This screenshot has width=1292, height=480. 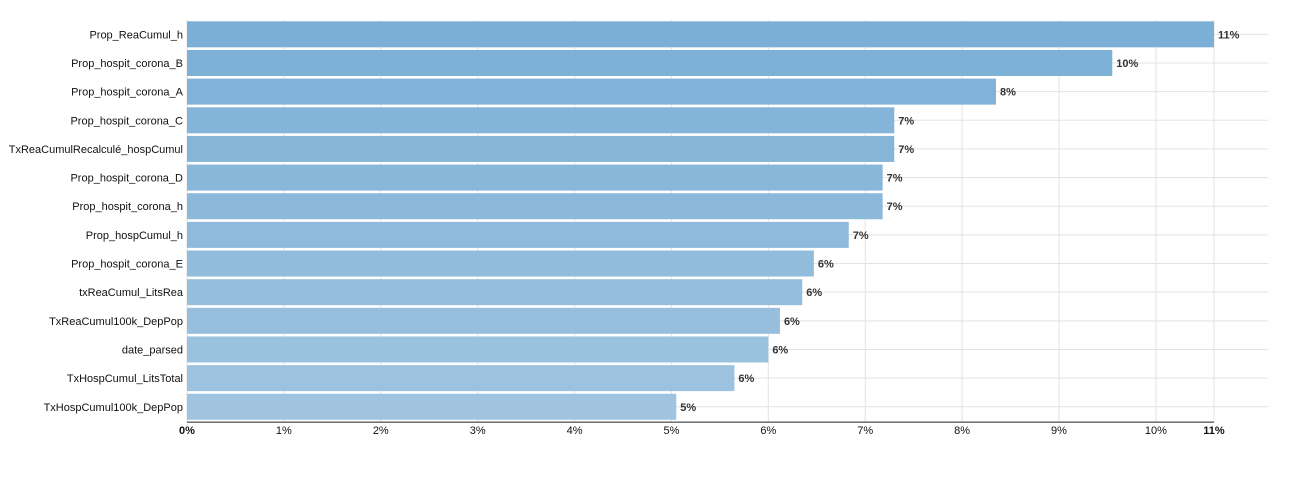 I want to click on x-tick-label: 6%, so click(x=768, y=431).